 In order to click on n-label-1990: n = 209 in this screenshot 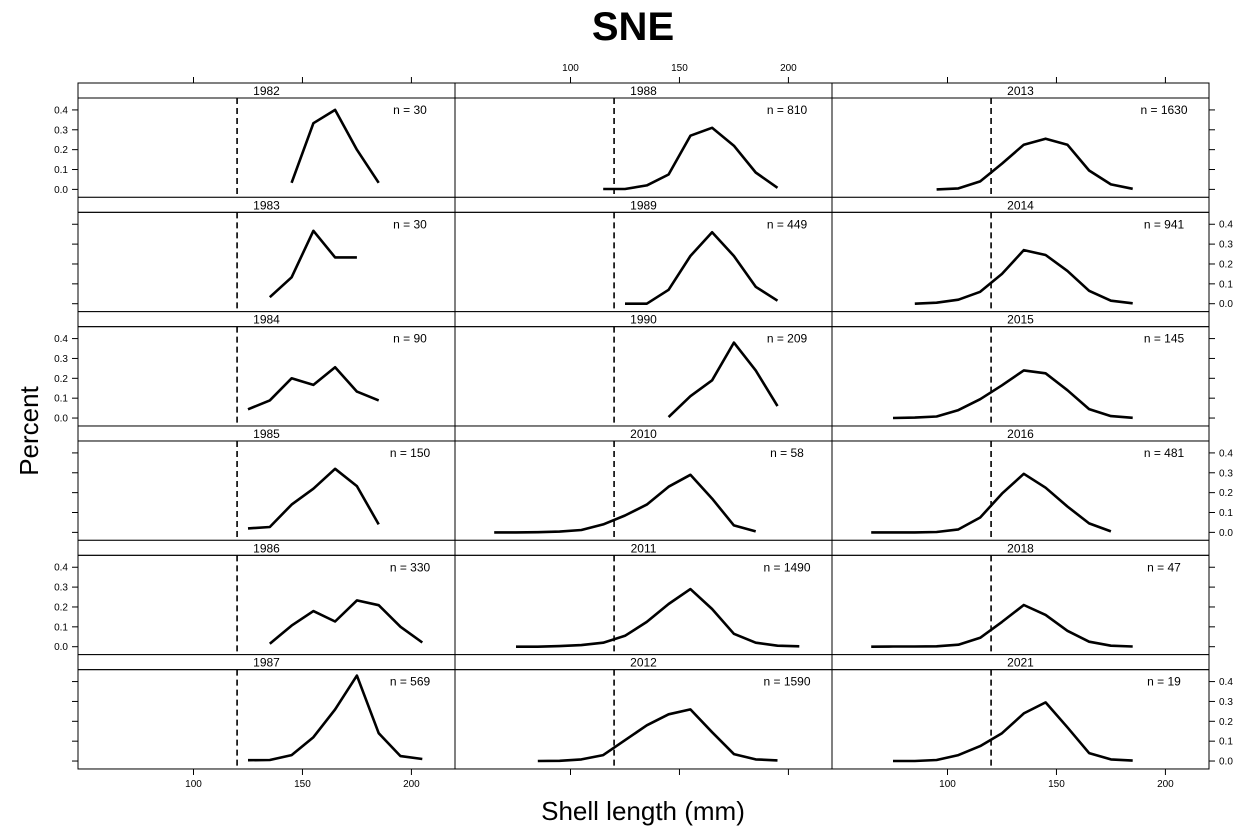, I will do `click(787, 339)`.